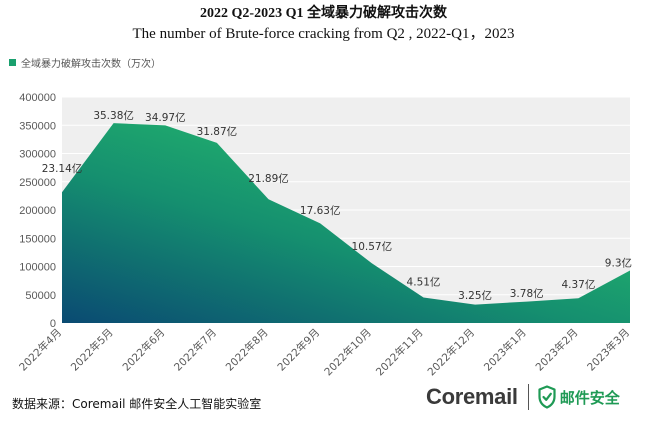 This screenshot has height=421, width=647. Describe the element at coordinates (53, 324) in the screenshot. I see `y-tick-label: 0` at that location.